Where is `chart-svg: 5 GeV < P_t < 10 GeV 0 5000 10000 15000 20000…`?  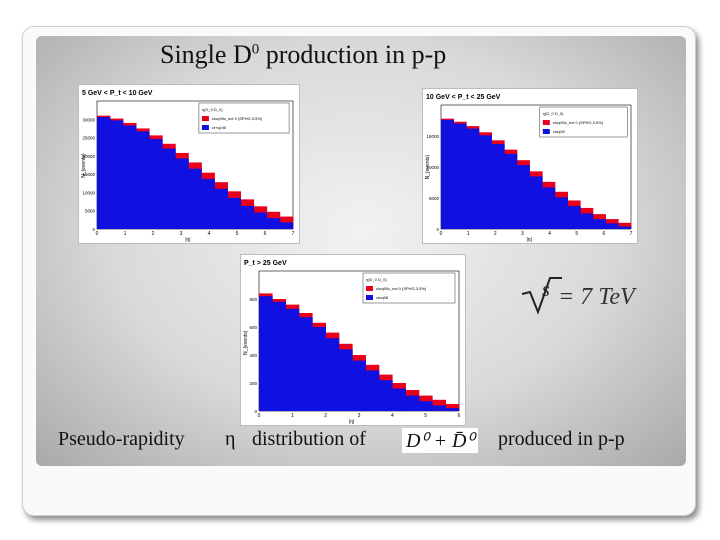 chart-svg: 5 GeV < P_t < 10 GeV 0 5000 10000 15000 20000… is located at coordinates (188, 166).